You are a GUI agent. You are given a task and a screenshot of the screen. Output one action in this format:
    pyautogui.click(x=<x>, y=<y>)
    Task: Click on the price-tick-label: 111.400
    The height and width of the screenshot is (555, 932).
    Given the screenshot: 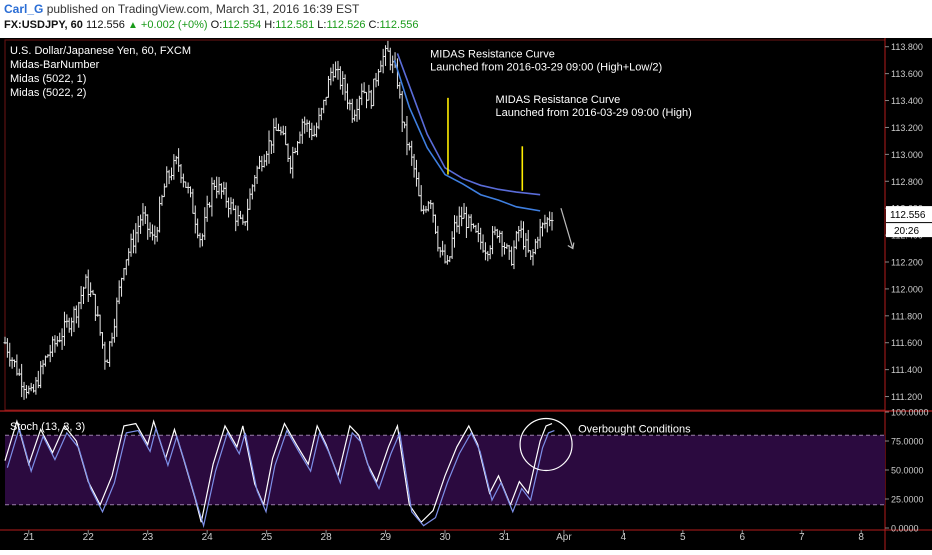 What is the action you would take?
    pyautogui.click(x=906, y=370)
    